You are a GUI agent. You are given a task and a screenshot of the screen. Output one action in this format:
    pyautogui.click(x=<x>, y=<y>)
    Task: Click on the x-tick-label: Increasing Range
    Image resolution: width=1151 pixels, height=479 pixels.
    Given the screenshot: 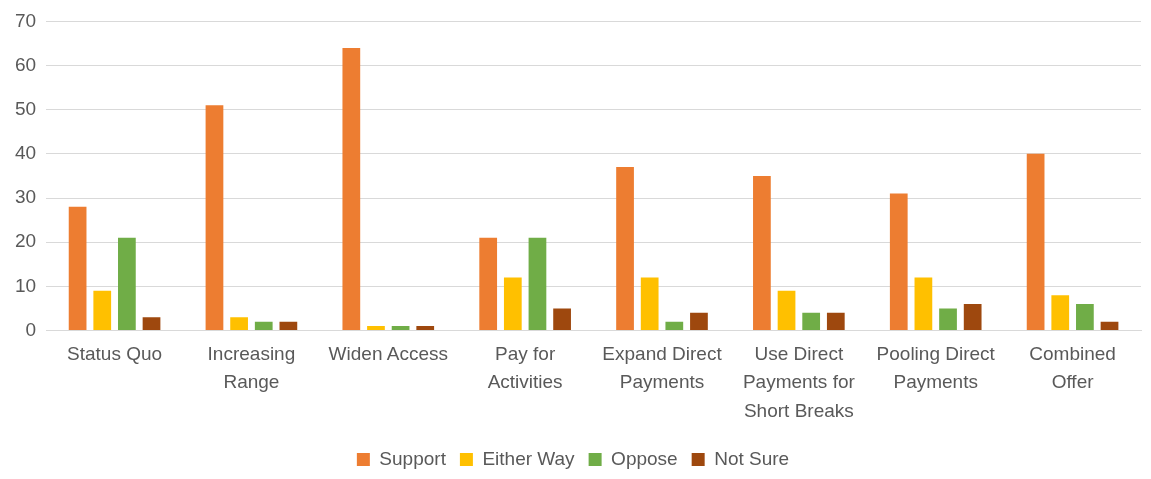 What is the action you would take?
    pyautogui.click(x=251, y=367)
    